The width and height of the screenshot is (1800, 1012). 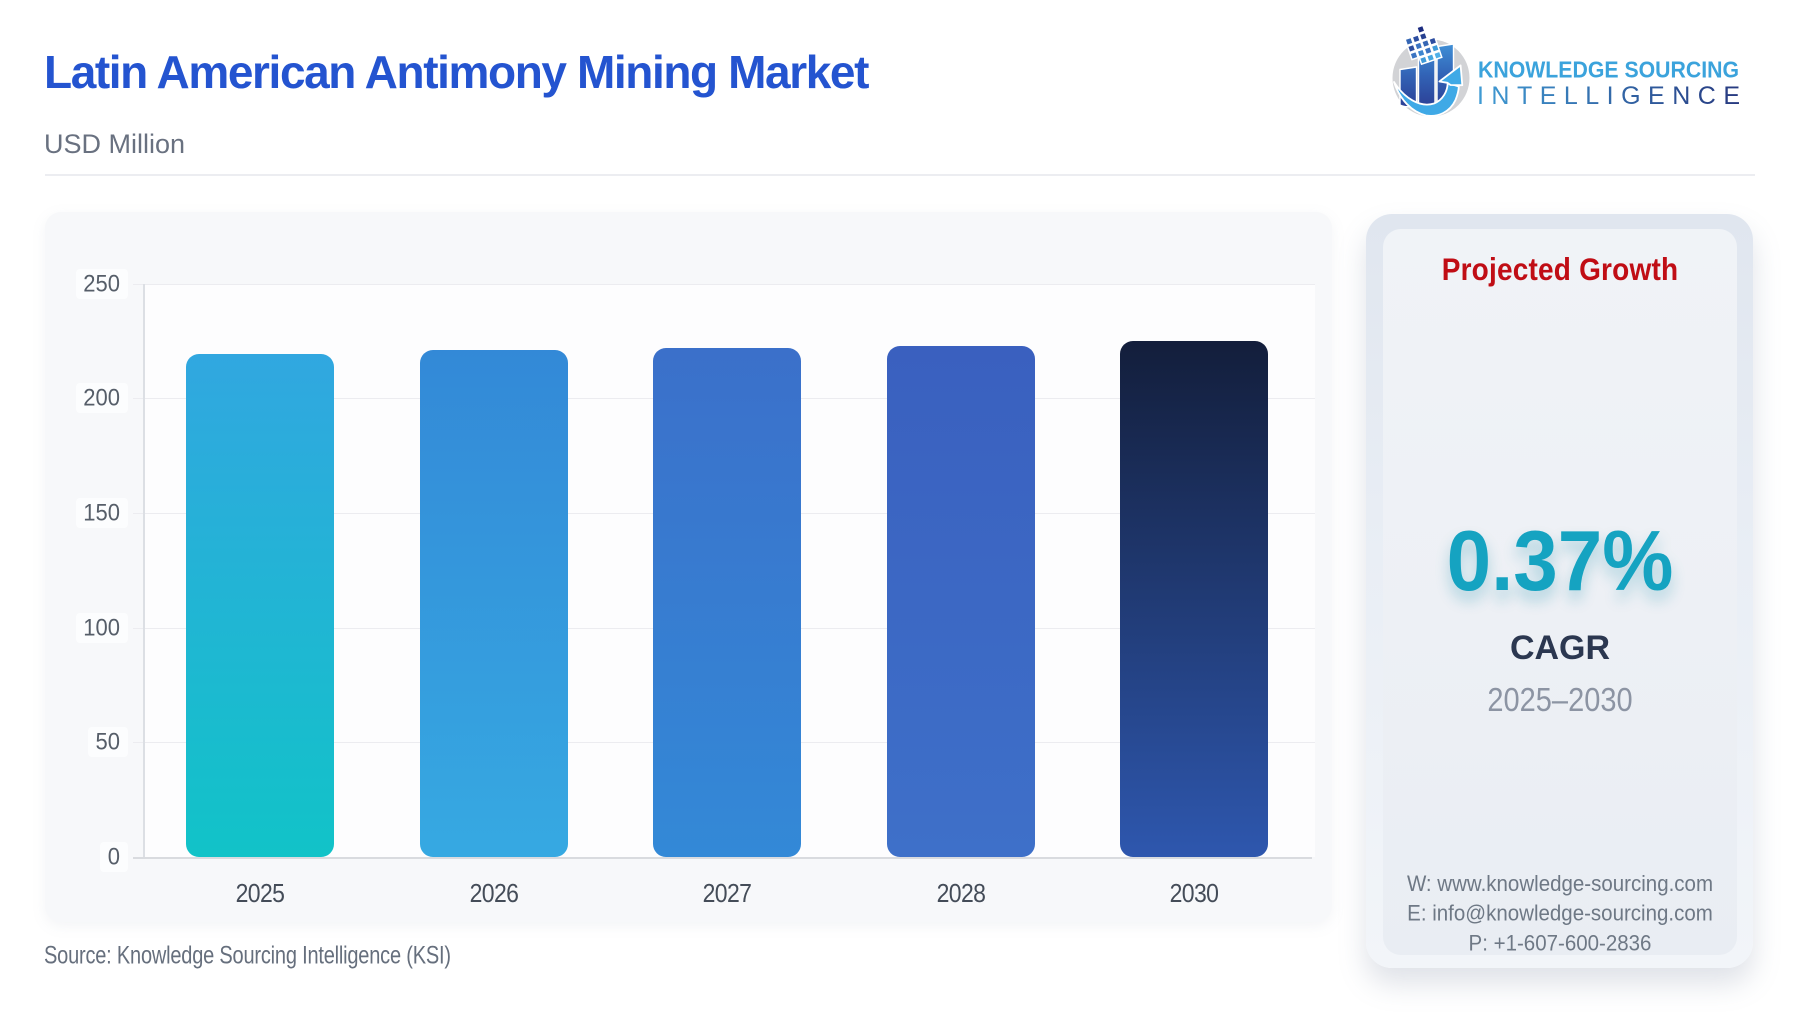 What do you see at coordinates (1608, 96) in the screenshot?
I see `svg-text: INTELLIGENCE` at bounding box center [1608, 96].